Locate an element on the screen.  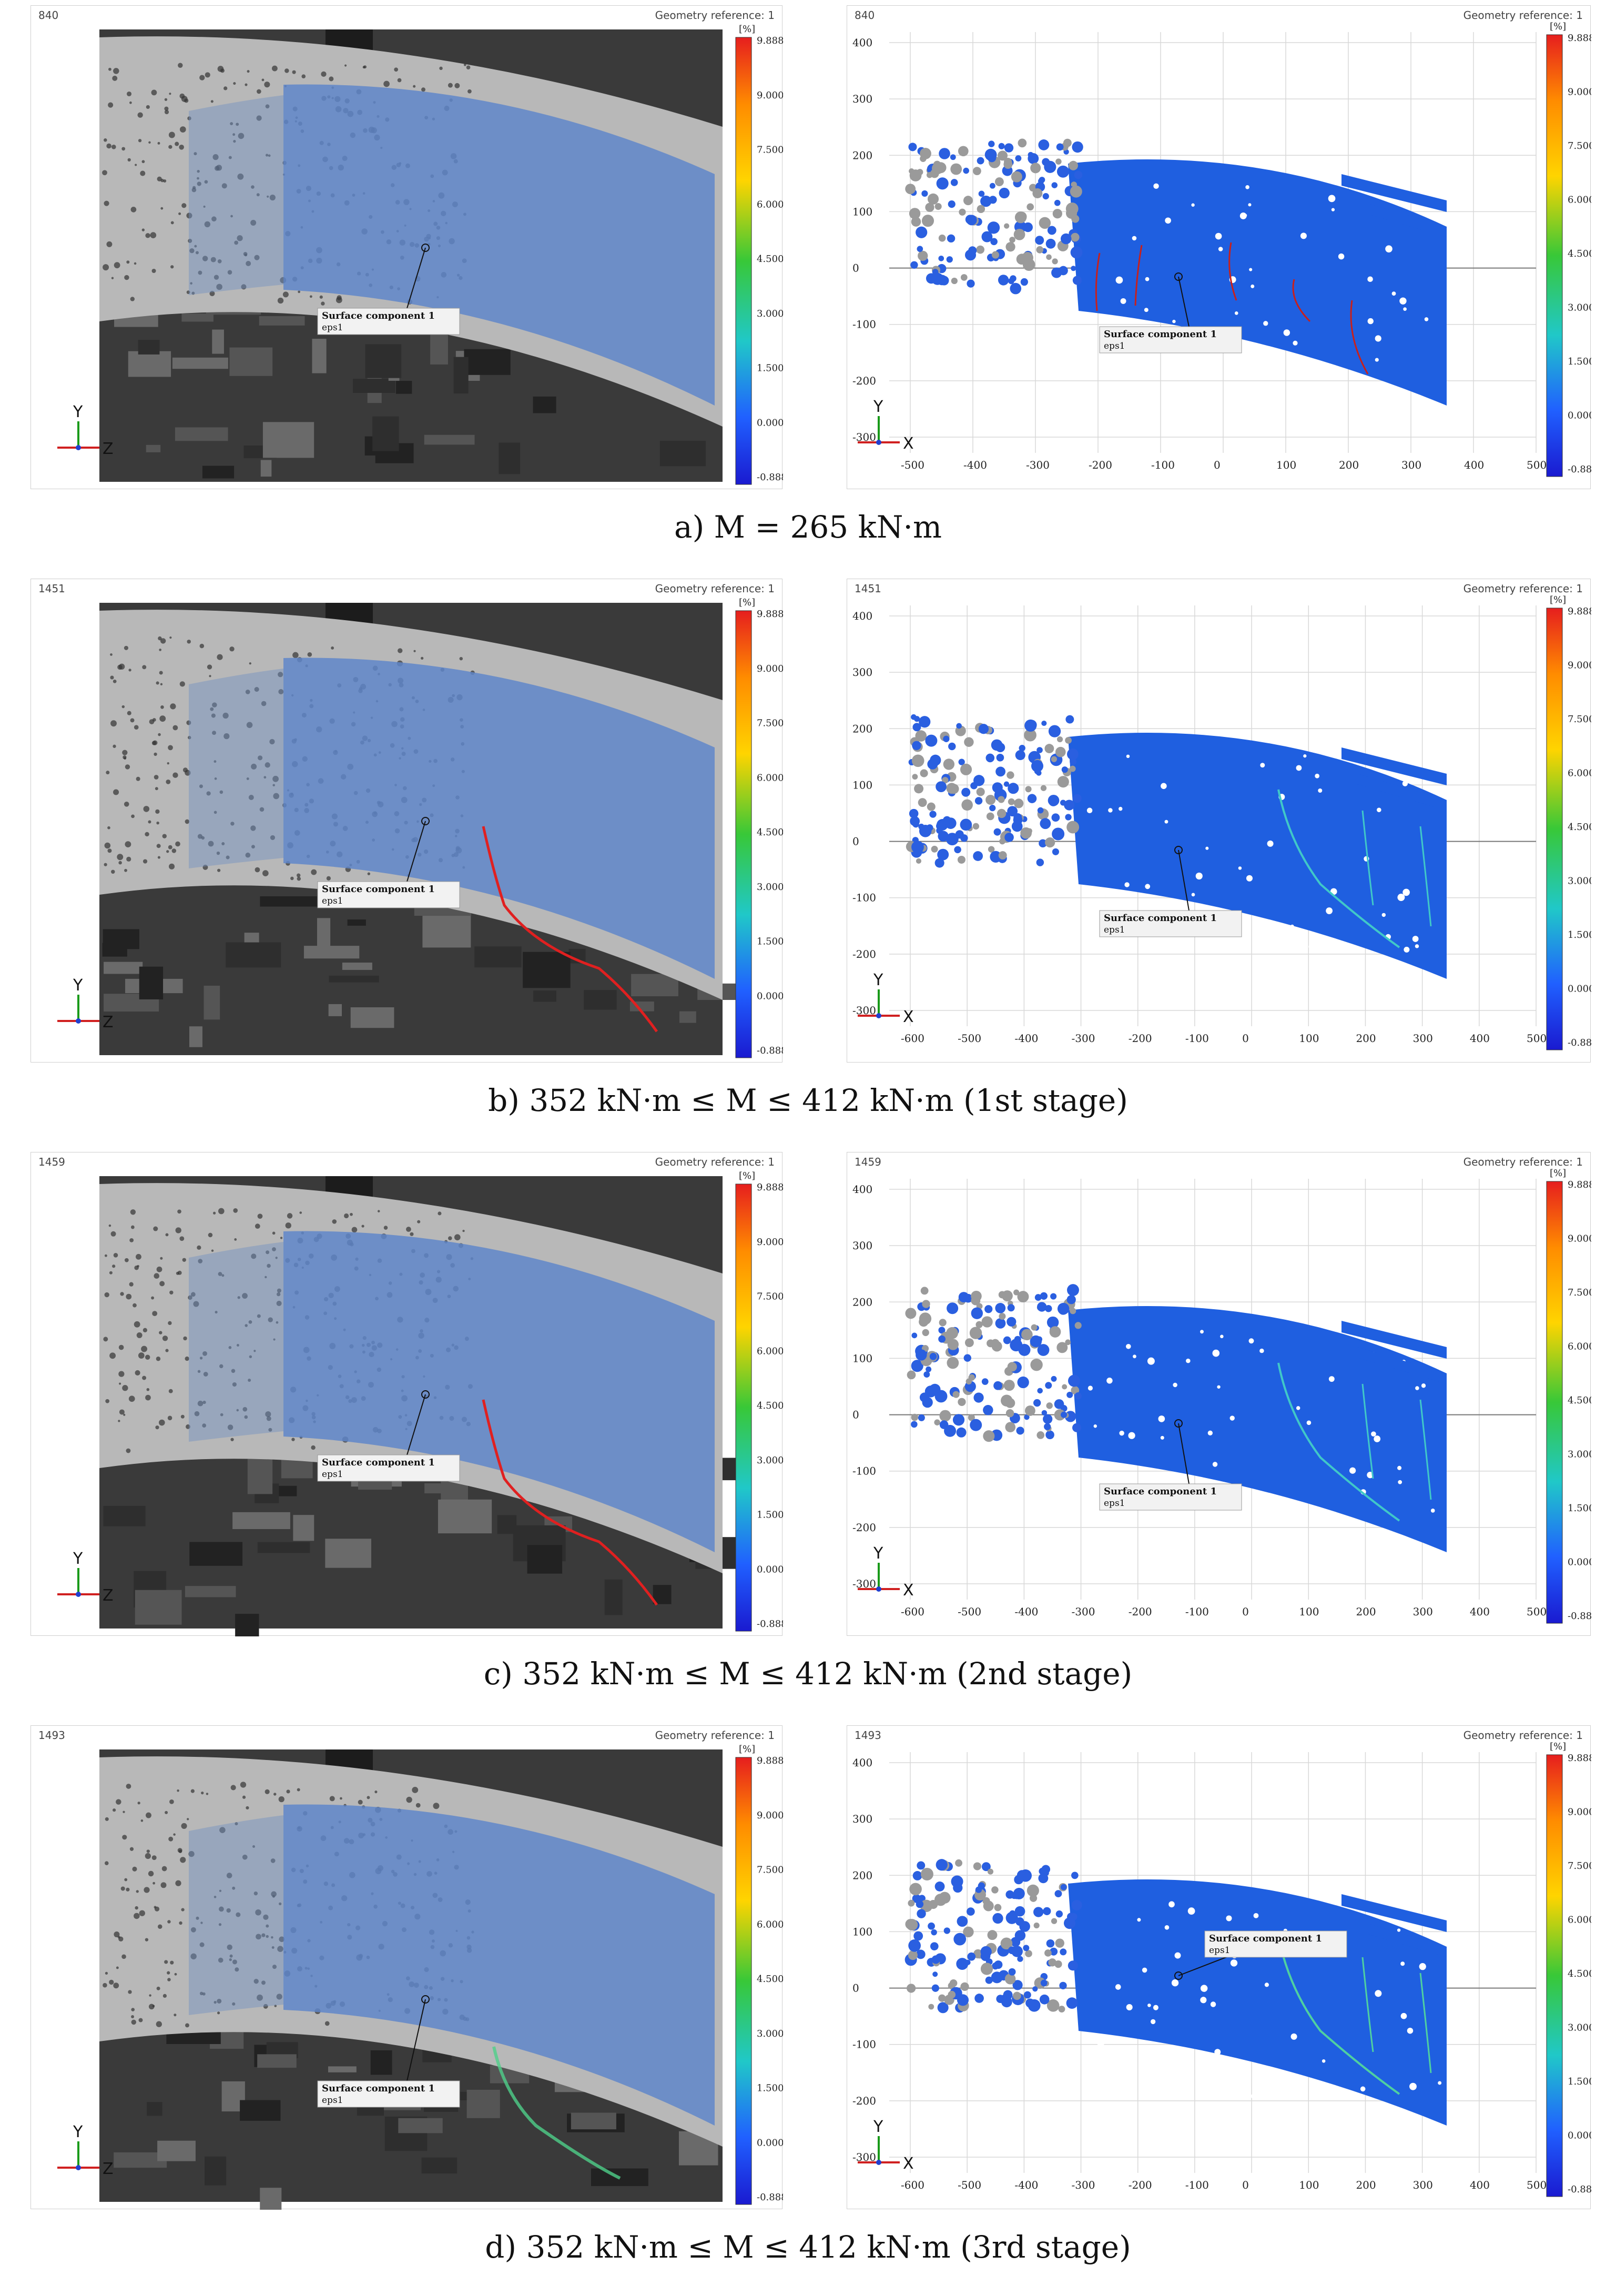
panel-caption: c) 352 kN·m ≤ M ≤ 412 kN·m (2nd stage) is located at coordinates (808, 1674).